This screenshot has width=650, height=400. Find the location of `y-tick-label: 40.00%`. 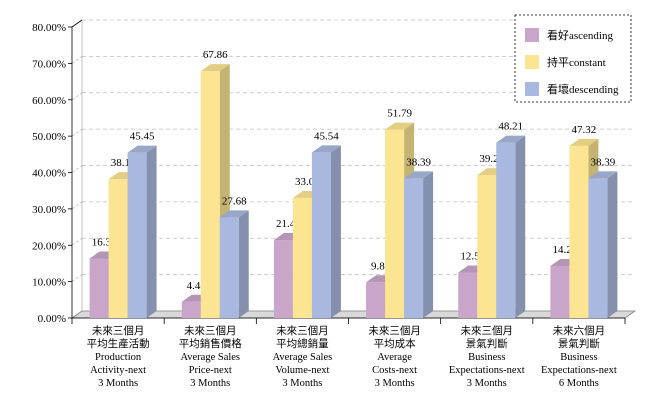

y-tick-label: 40.00% is located at coordinates (49, 174).